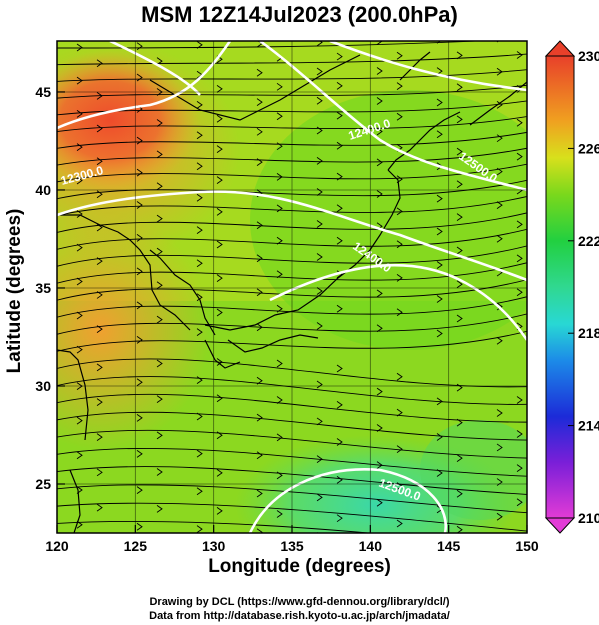  I want to click on y-axis-label: Latitude (degrees), so click(14, 291).